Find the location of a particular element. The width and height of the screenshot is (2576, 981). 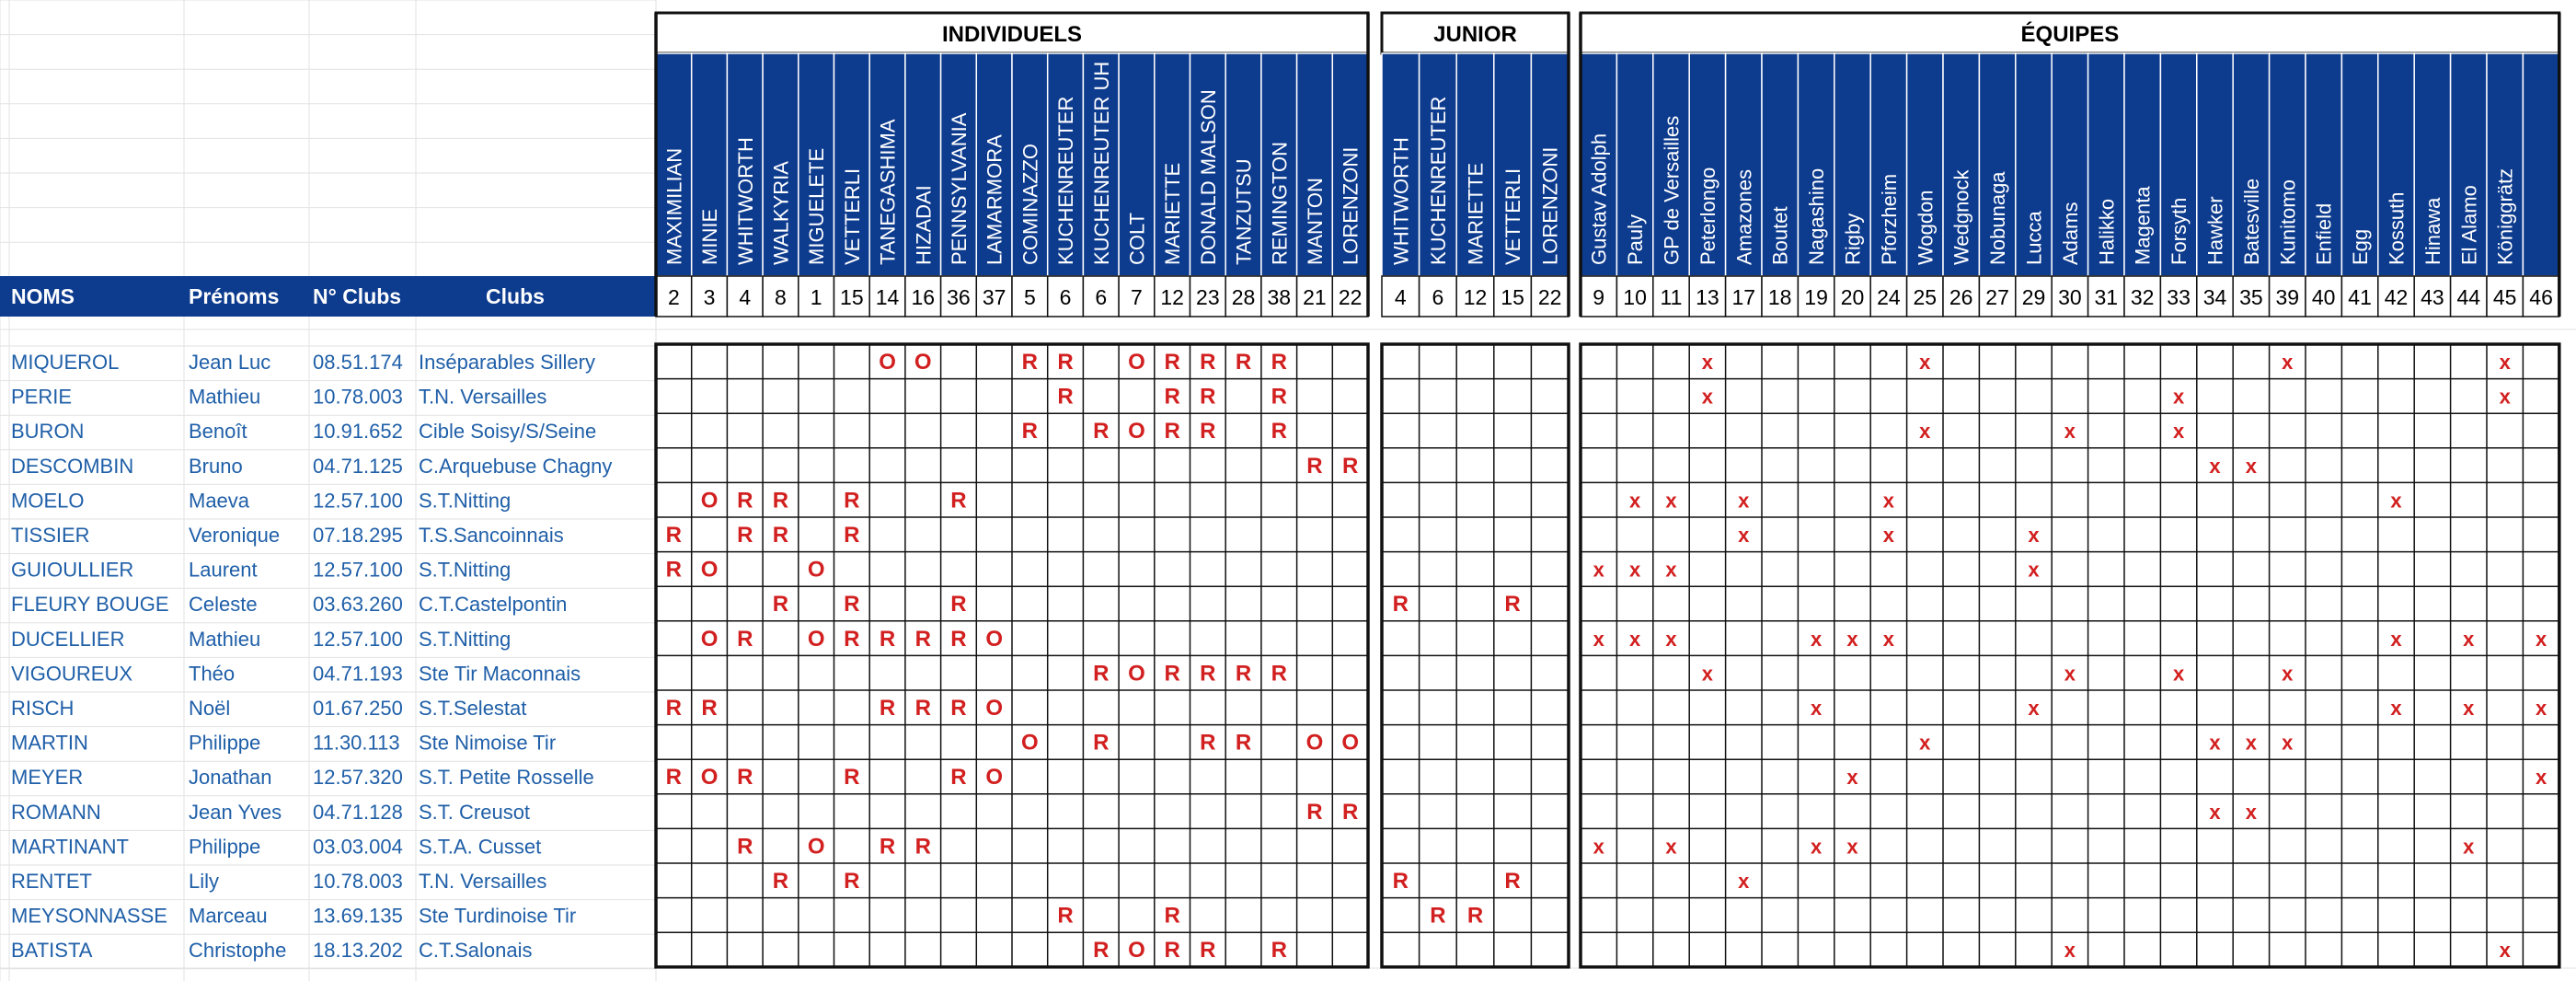

row-club-no: 04.71.128 is located at coordinates (358, 812).